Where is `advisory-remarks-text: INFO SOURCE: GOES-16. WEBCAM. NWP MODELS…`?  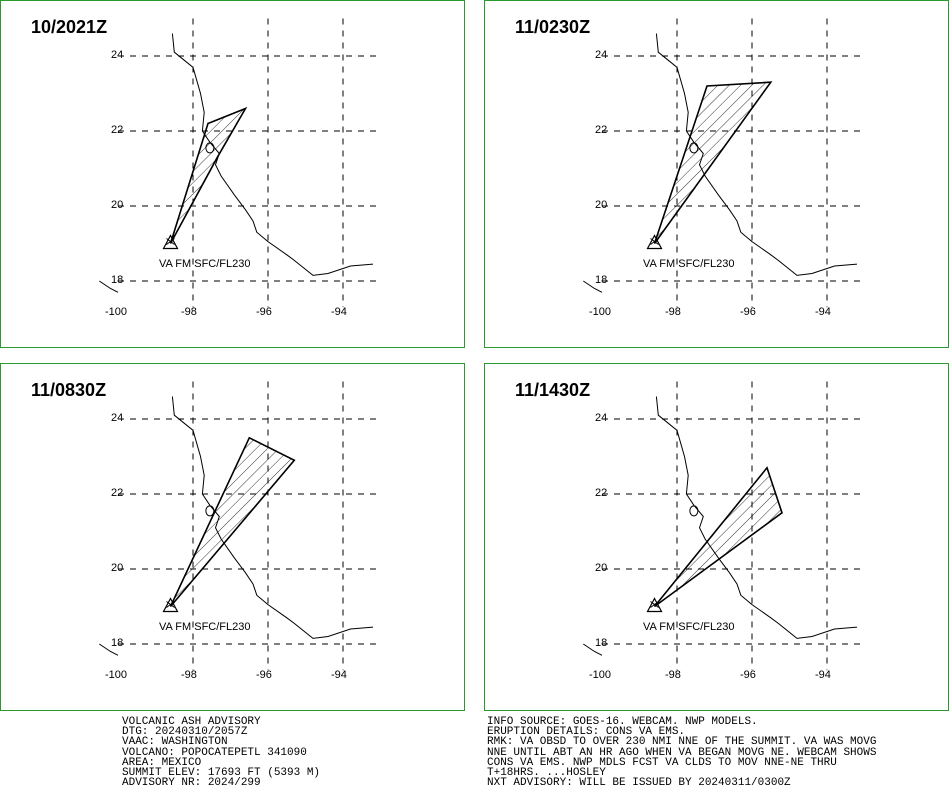
advisory-remarks-text: INFO SOURCE: GOES-16. WEBCAM. NWP MODELS… is located at coordinates (682, 753).